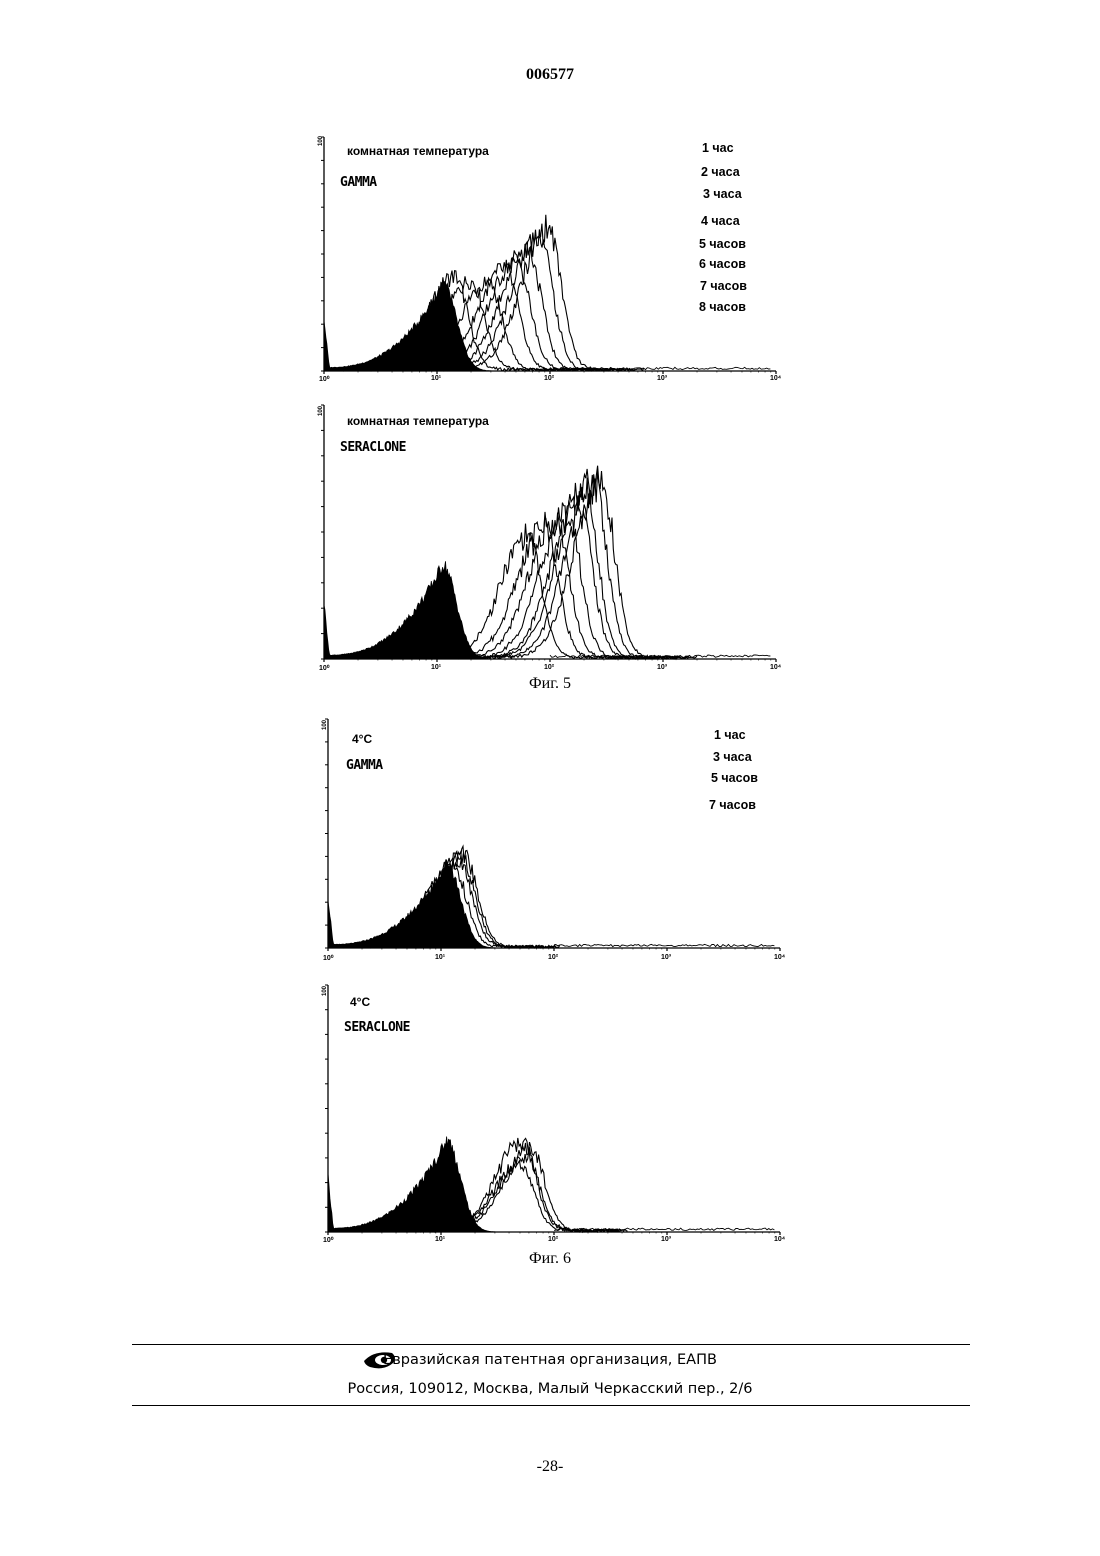 The height and width of the screenshot is (1556, 1100). What do you see at coordinates (557, 1114) in the screenshot?
I see `histogram-panel: 100 4°C SERACLONE 10⁰ 10¹ 10² 10³ 10⁴` at bounding box center [557, 1114].